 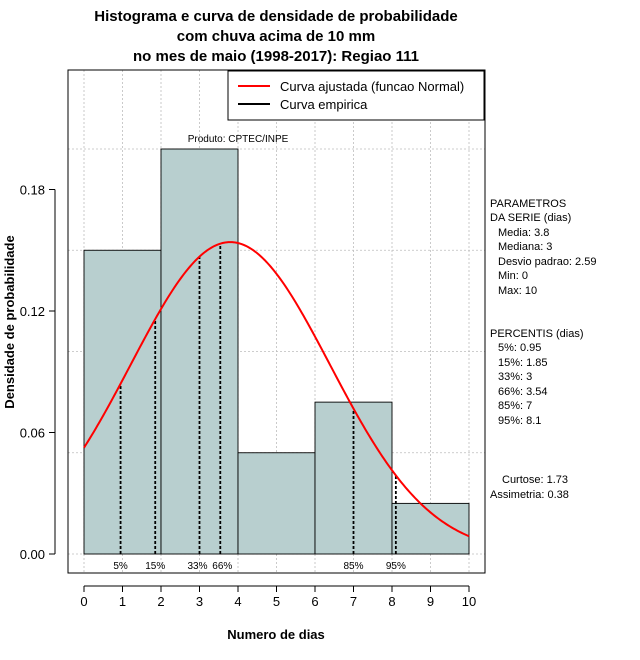 I want to click on x-tick-label: 7, so click(x=353, y=601).